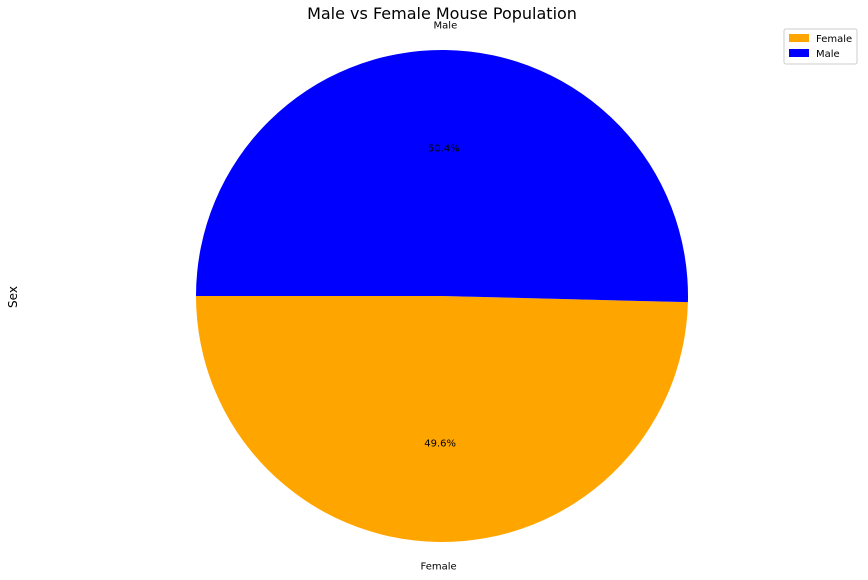 This screenshot has height=580, width=868. What do you see at coordinates (440, 444) in the screenshot?
I see `slice-percent-female: 49.6%` at bounding box center [440, 444].